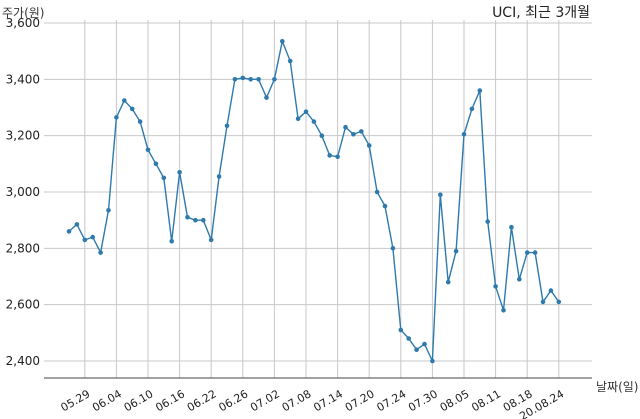 This screenshot has width=640, height=419. Describe the element at coordinates (297, 400) in the screenshot. I see `x-tick-label: 07.08` at that location.